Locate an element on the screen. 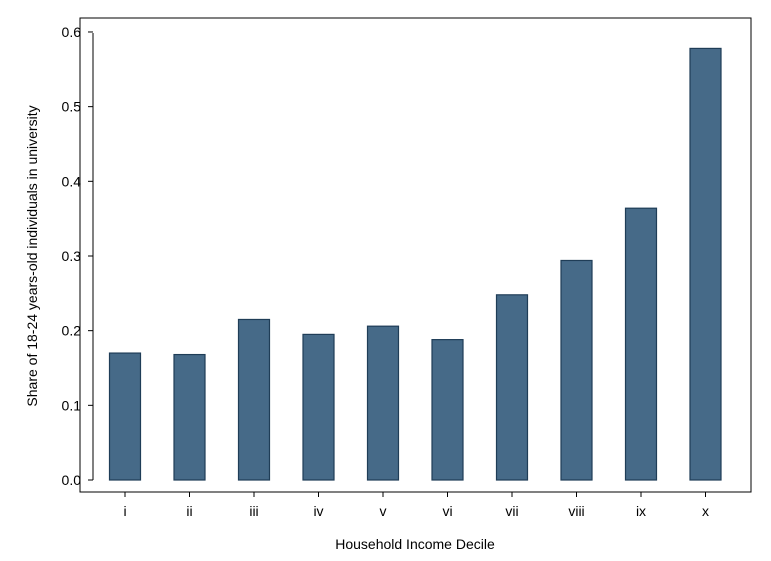  y-tick-label: 0.0 is located at coordinates (72, 480).